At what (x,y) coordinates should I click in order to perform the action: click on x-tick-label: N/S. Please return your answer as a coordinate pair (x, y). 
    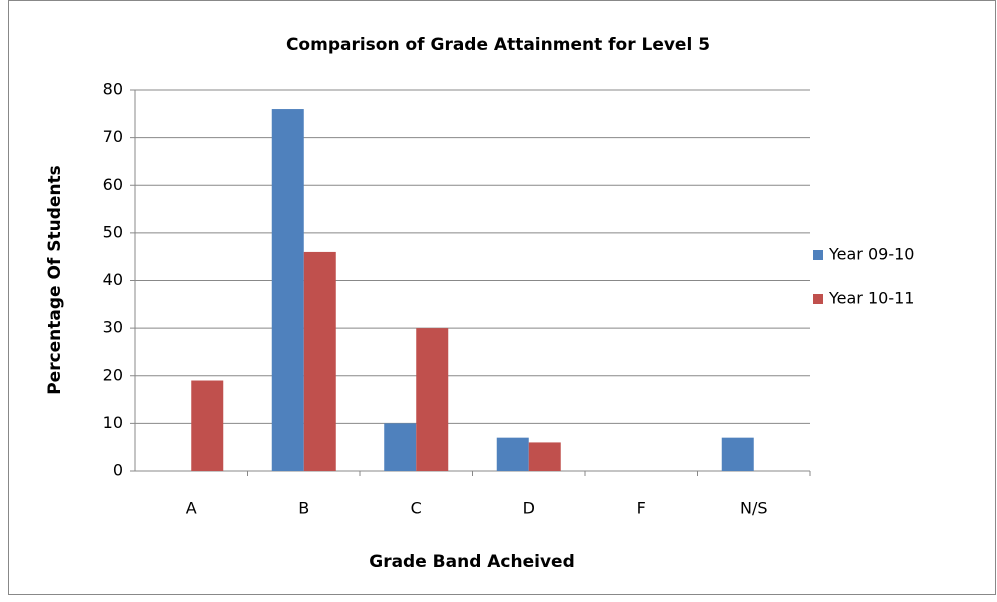
    Looking at the image, I should click on (754, 508).